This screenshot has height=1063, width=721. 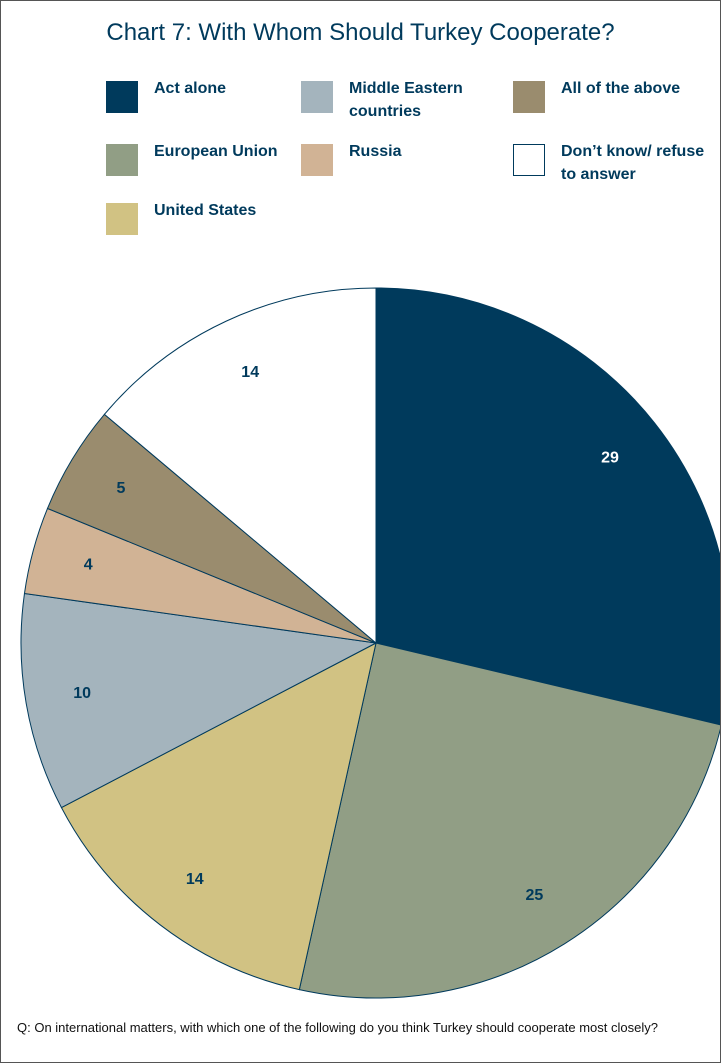 I want to click on legend-label: European Union, so click(x=216, y=151).